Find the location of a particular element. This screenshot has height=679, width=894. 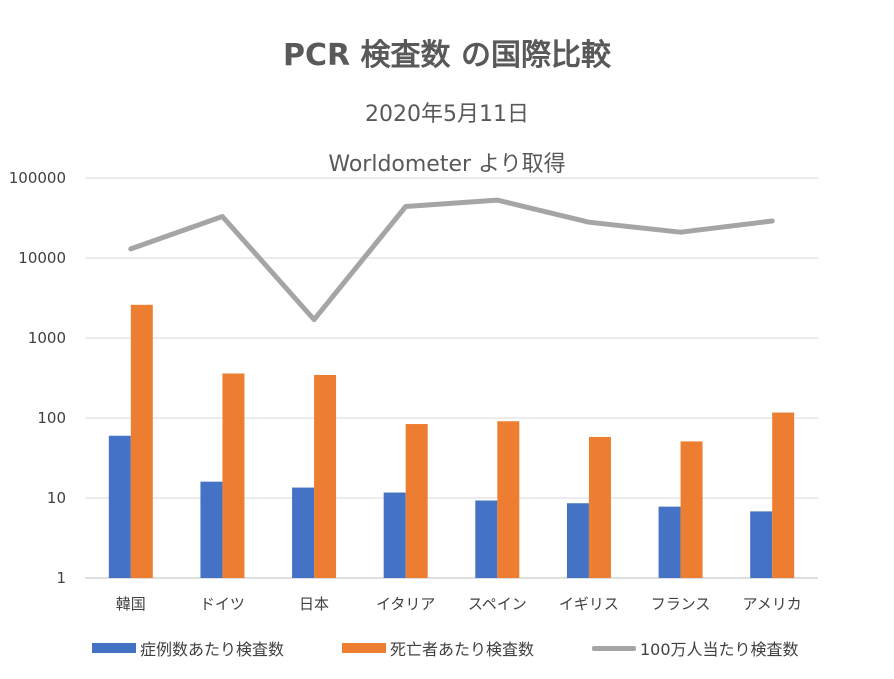

x-tick-label-3: イタリア is located at coordinates (405, 604).